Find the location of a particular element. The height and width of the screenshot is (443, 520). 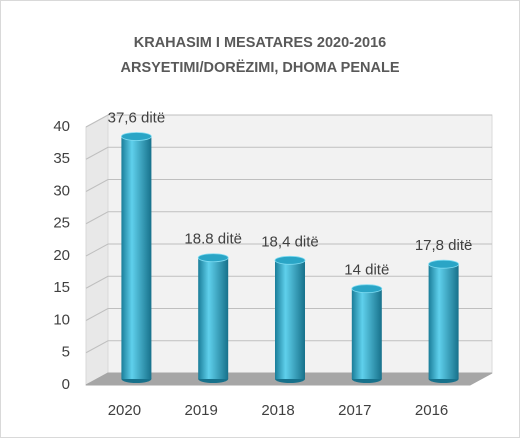

data-label: 37,6 ditë is located at coordinates (137, 117).